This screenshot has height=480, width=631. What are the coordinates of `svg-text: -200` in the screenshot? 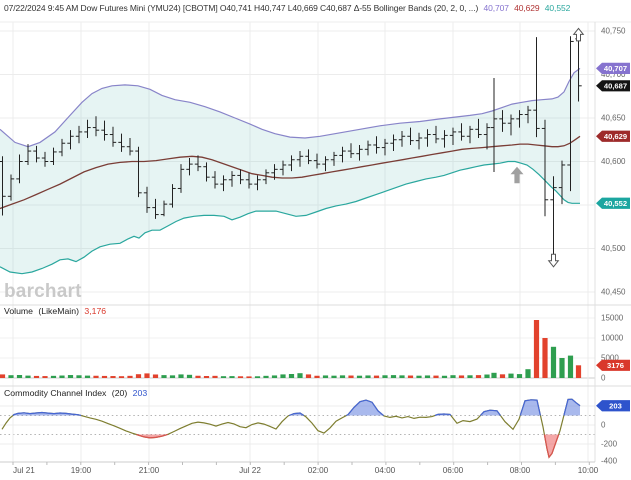 It's located at (609, 444).